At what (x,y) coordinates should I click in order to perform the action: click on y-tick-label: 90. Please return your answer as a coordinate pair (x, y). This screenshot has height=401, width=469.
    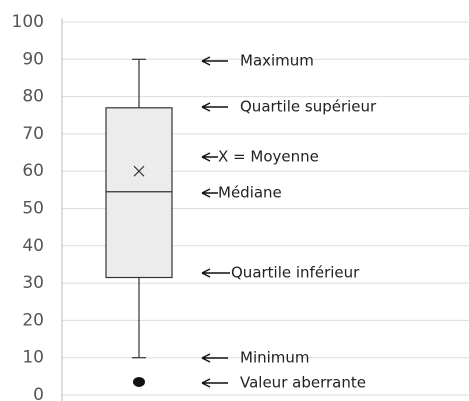
    Looking at the image, I should click on (33, 59).